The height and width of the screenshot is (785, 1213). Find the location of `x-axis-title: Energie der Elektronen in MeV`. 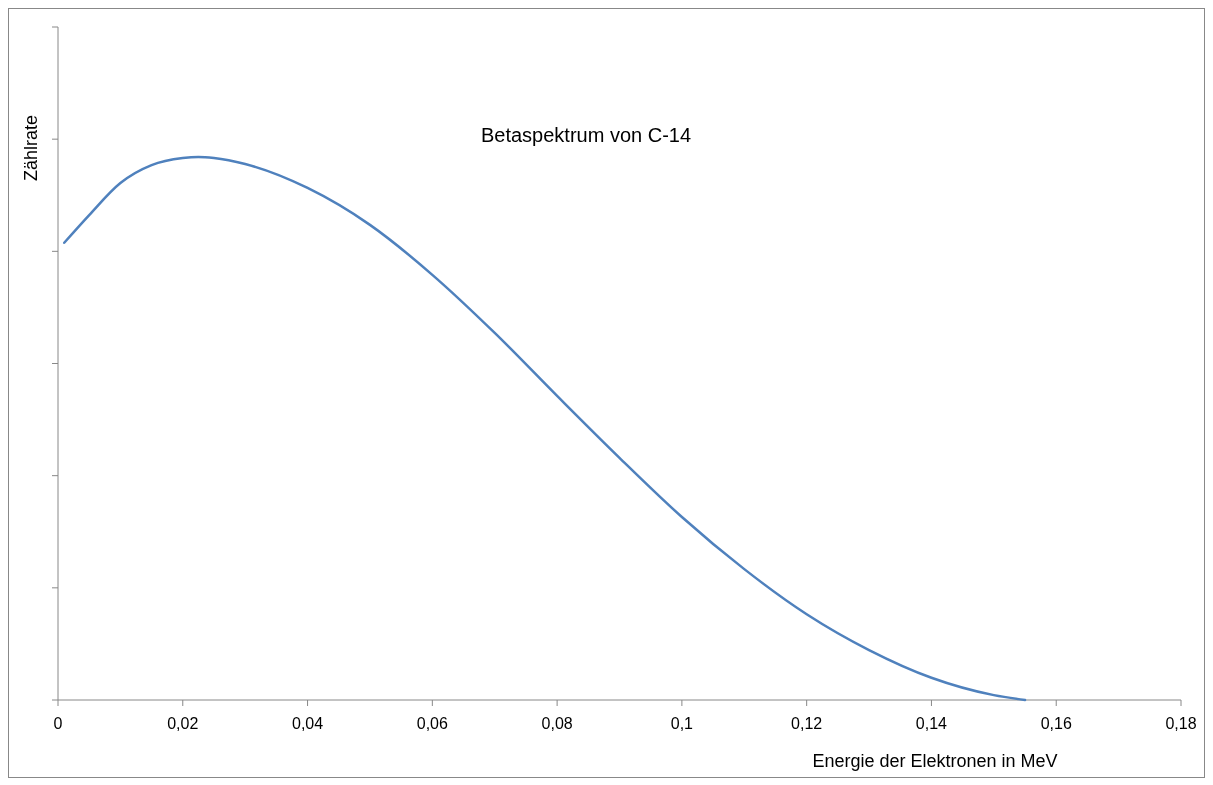

x-axis-title: Energie der Elektronen in MeV is located at coordinates (935, 761).